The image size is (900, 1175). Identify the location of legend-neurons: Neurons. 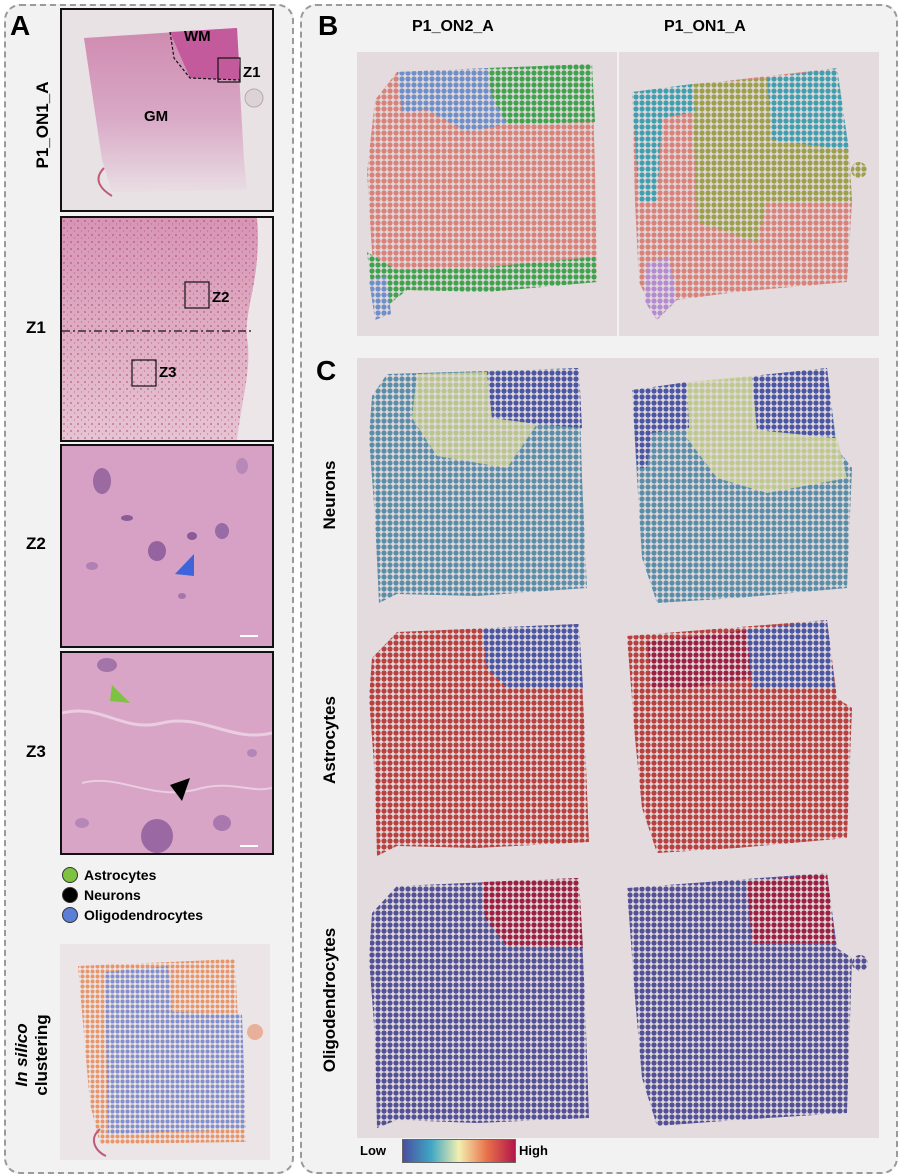
(101, 895).